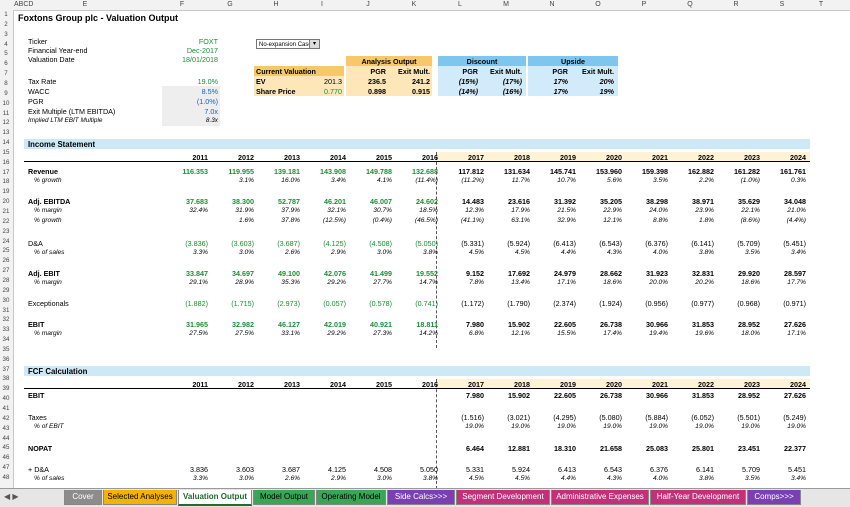 Image resolution: width=850 pixels, height=507 pixels. Describe the element at coordinates (698, 497) in the screenshot. I see `sheet-tab: Half-Year Development` at that location.